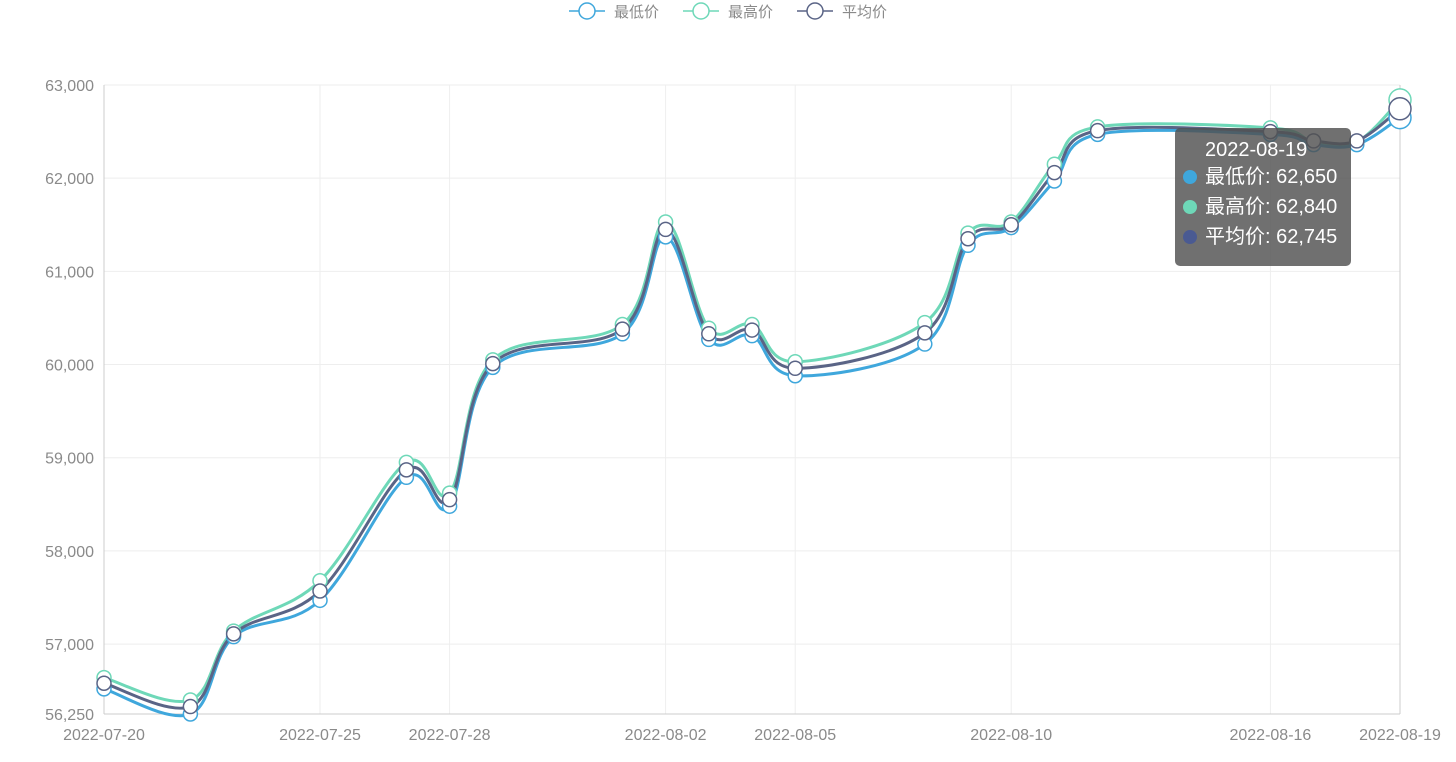 This screenshot has height=762, width=1456. What do you see at coordinates (701, 11) in the screenshot?
I see `legend-marker-high` at bounding box center [701, 11].